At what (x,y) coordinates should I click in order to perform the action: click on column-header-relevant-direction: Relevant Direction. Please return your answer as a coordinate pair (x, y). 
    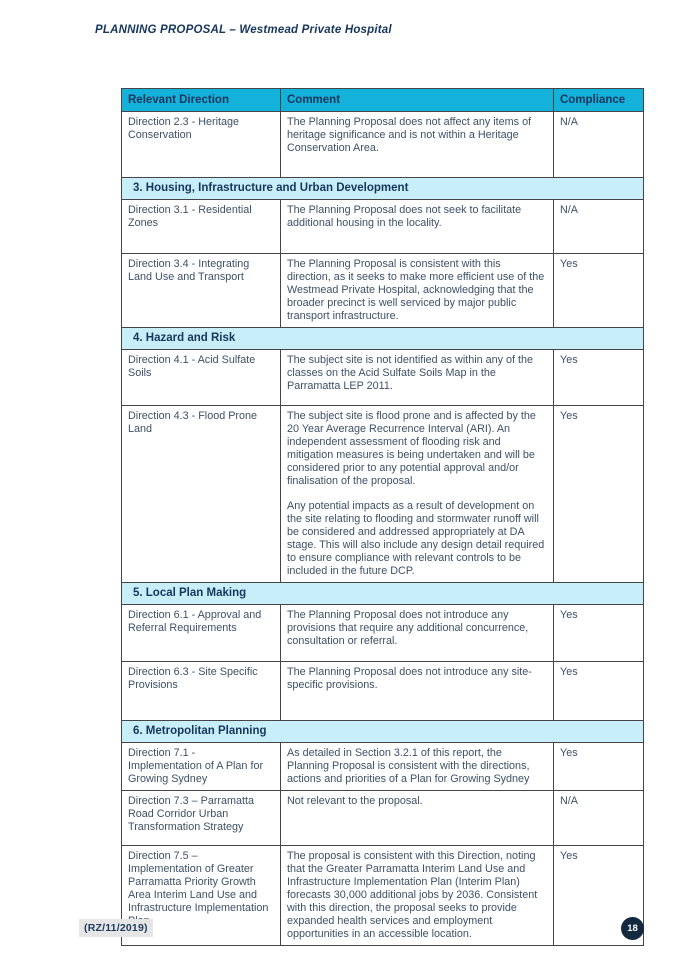
    Looking at the image, I should click on (201, 100).